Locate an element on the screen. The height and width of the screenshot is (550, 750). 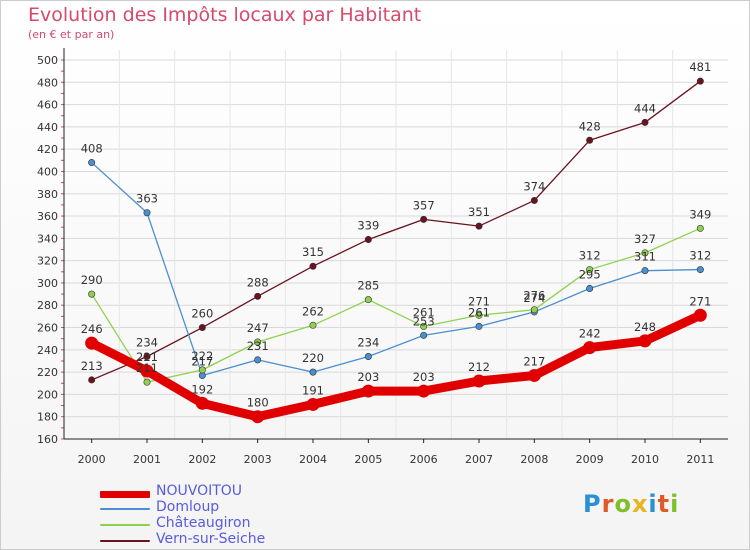
x-tick-label: 2008 is located at coordinates (534, 459).